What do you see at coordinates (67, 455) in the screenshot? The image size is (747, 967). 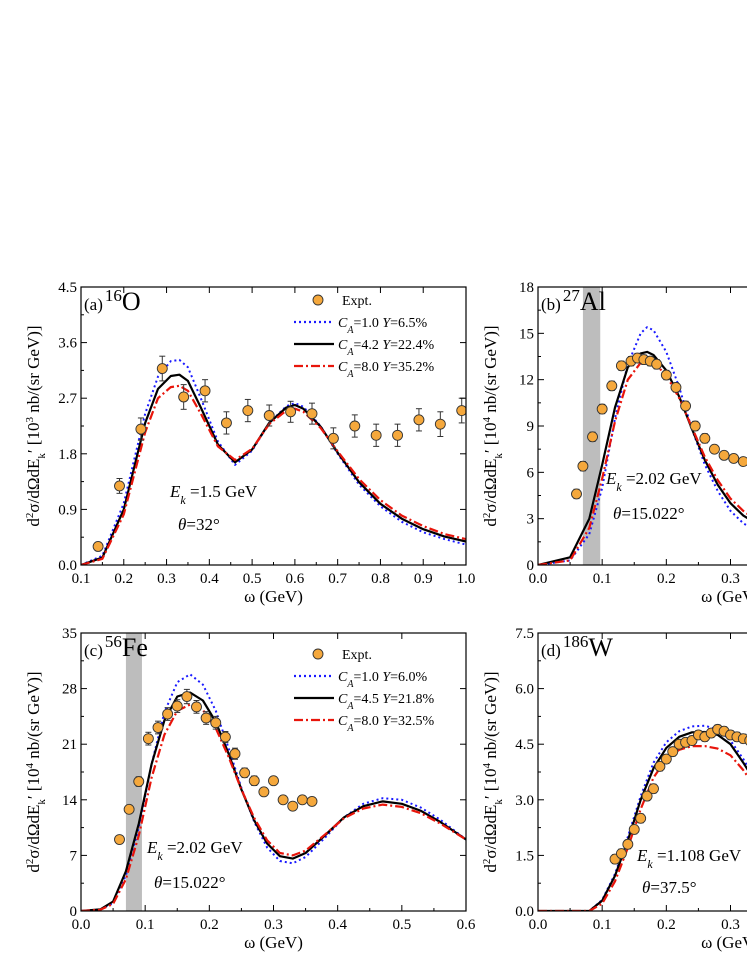 I see `y-tick-label: 1.8` at bounding box center [67, 455].